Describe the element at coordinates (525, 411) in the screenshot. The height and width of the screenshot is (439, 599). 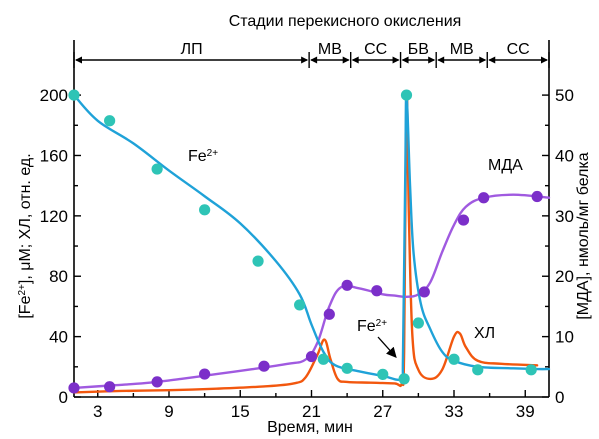
I see `x-tick-label: 39` at that location.